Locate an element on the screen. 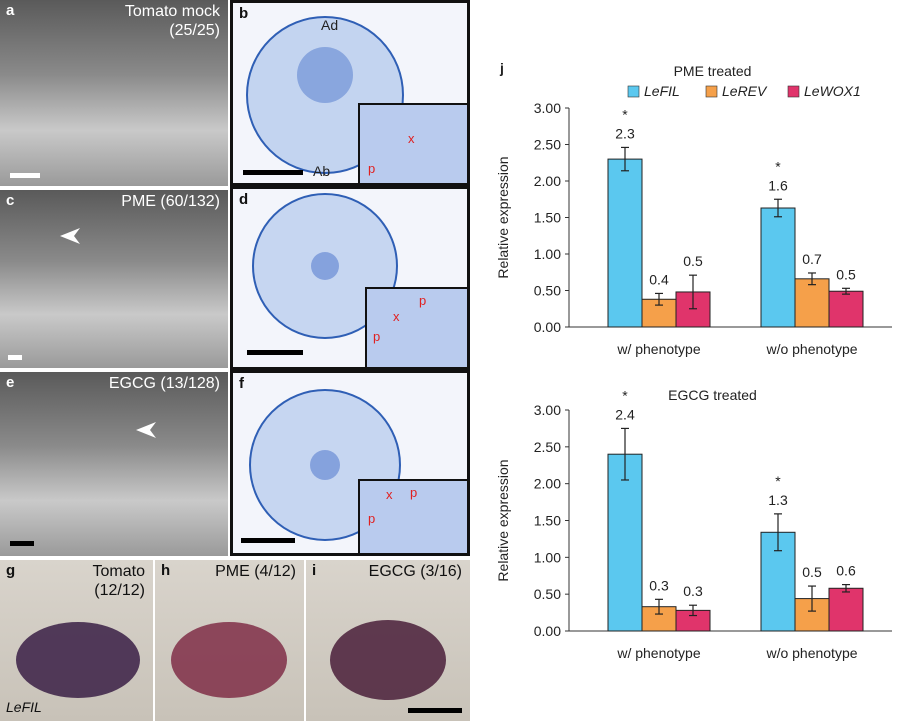 The height and width of the screenshot is (721, 900). panel-f-histology-image: f x p p is located at coordinates (350, 463).